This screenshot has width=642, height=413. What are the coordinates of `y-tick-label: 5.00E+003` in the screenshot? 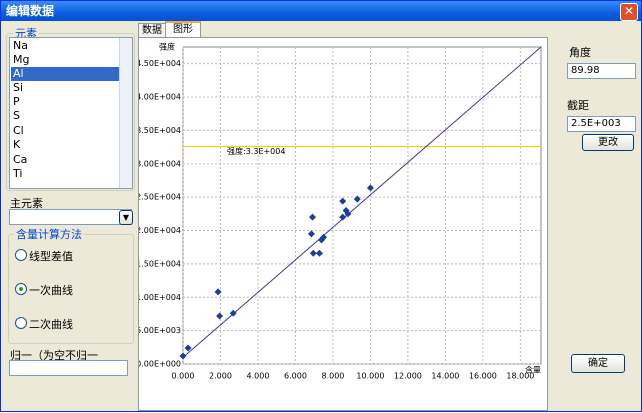 It's located at (160, 330).